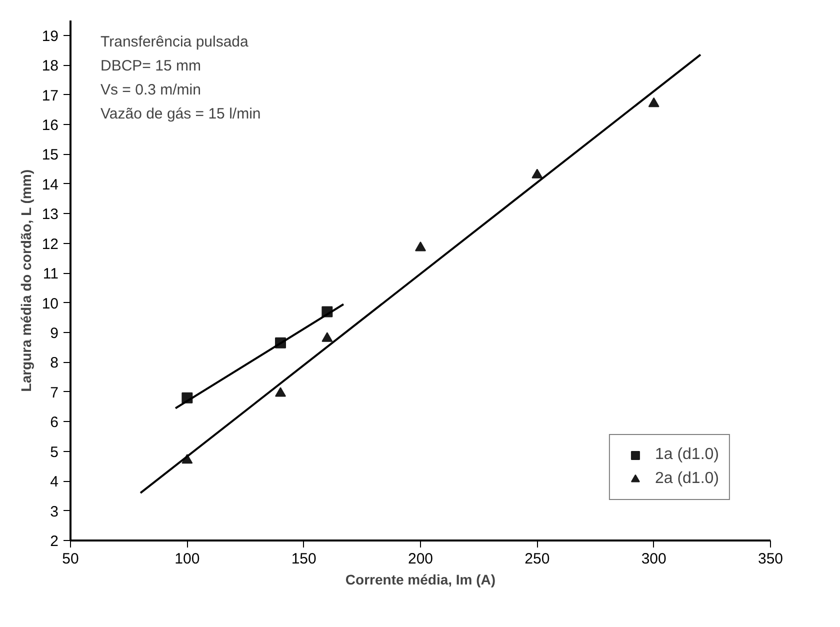 The height and width of the screenshot is (627, 840). Describe the element at coordinates (54, 393) in the screenshot. I see `y-tick-label: 7` at that location.